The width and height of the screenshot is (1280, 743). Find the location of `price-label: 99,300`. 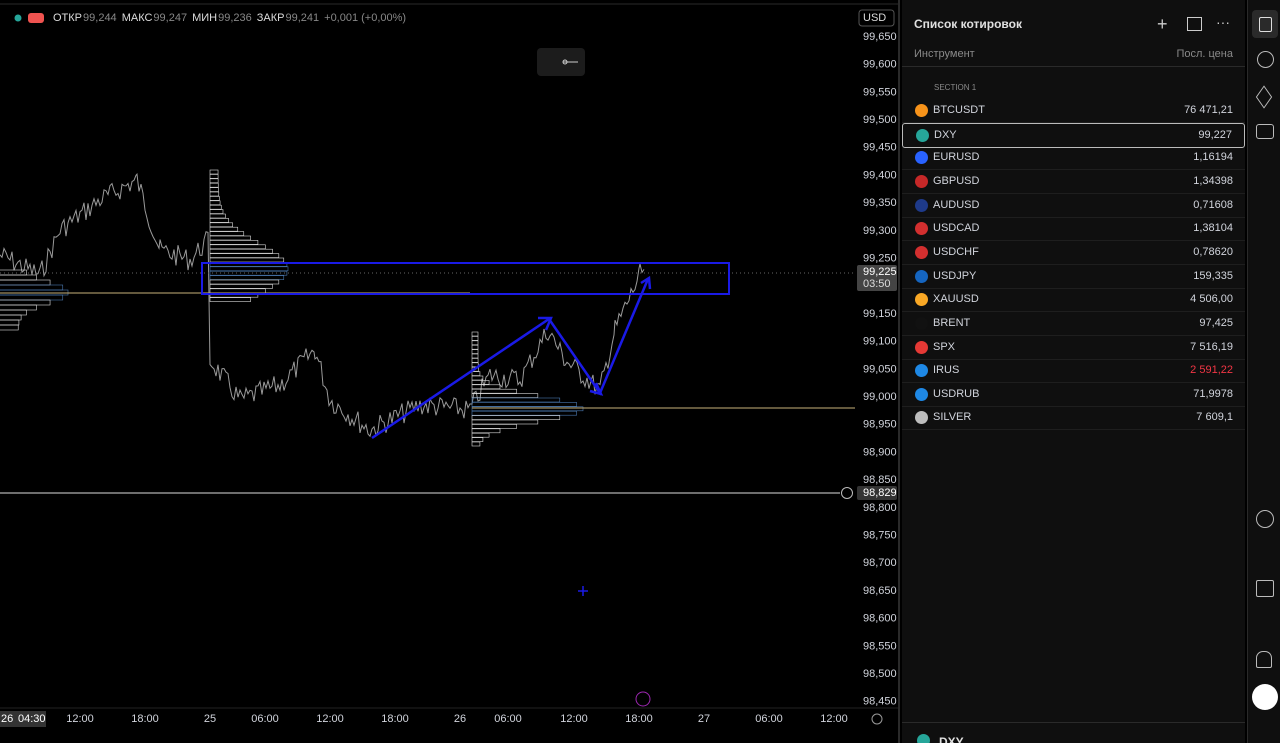

price-label: 99,300 is located at coordinates (880, 231).